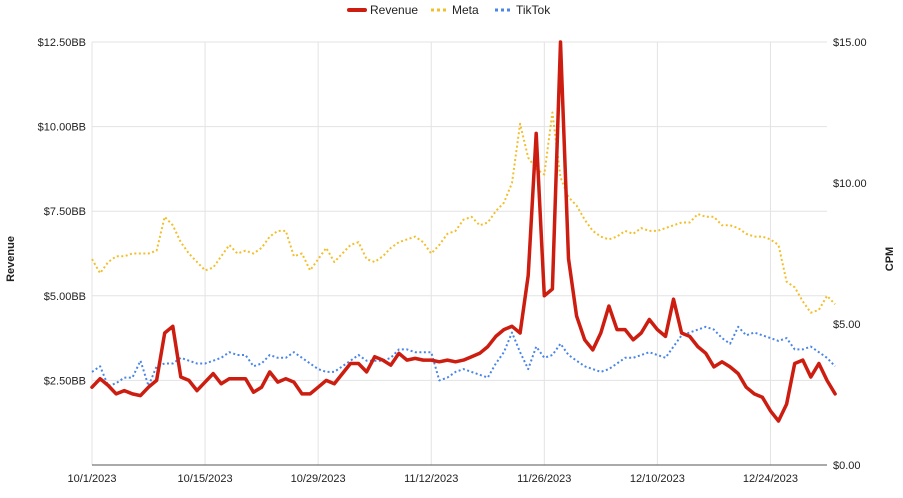 The image size is (903, 498). What do you see at coordinates (770, 479) in the screenshot?
I see `x-tick-label: 12/24/2023` at bounding box center [770, 479].